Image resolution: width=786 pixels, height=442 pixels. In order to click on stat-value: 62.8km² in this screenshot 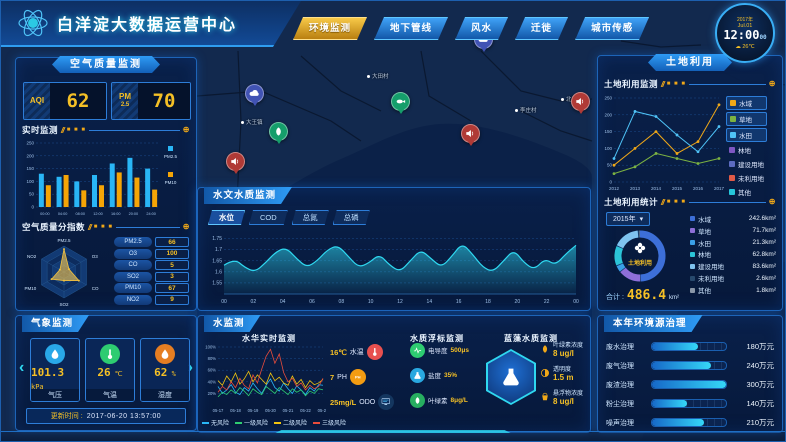, I will do `click(764, 254)`.